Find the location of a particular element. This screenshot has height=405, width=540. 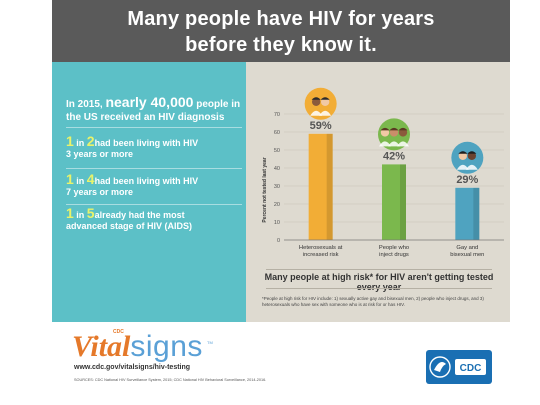

logo-cdc-text: CDC is located at coordinates (118, 332).